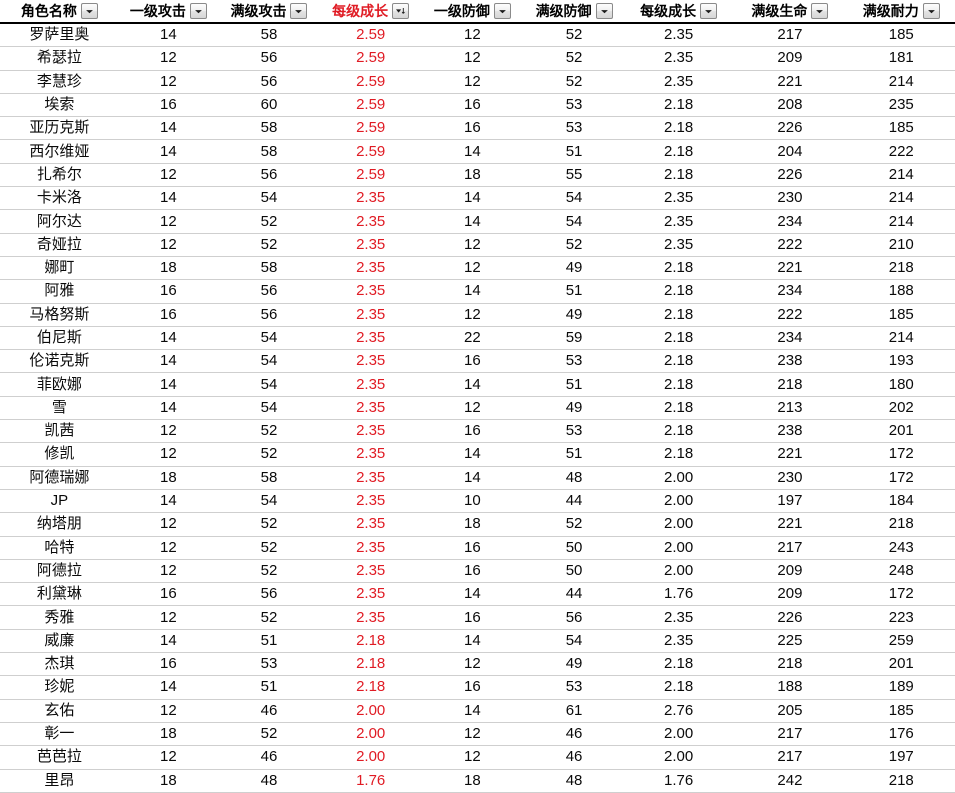 Image resolution: width=955 pixels, height=793 pixels. Describe the element at coordinates (574, 781) in the screenshot. I see `cell-defmax: 48` at that location.